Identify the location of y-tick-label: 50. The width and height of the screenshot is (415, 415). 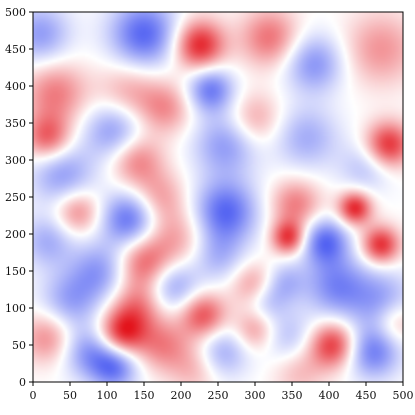
(19, 345).